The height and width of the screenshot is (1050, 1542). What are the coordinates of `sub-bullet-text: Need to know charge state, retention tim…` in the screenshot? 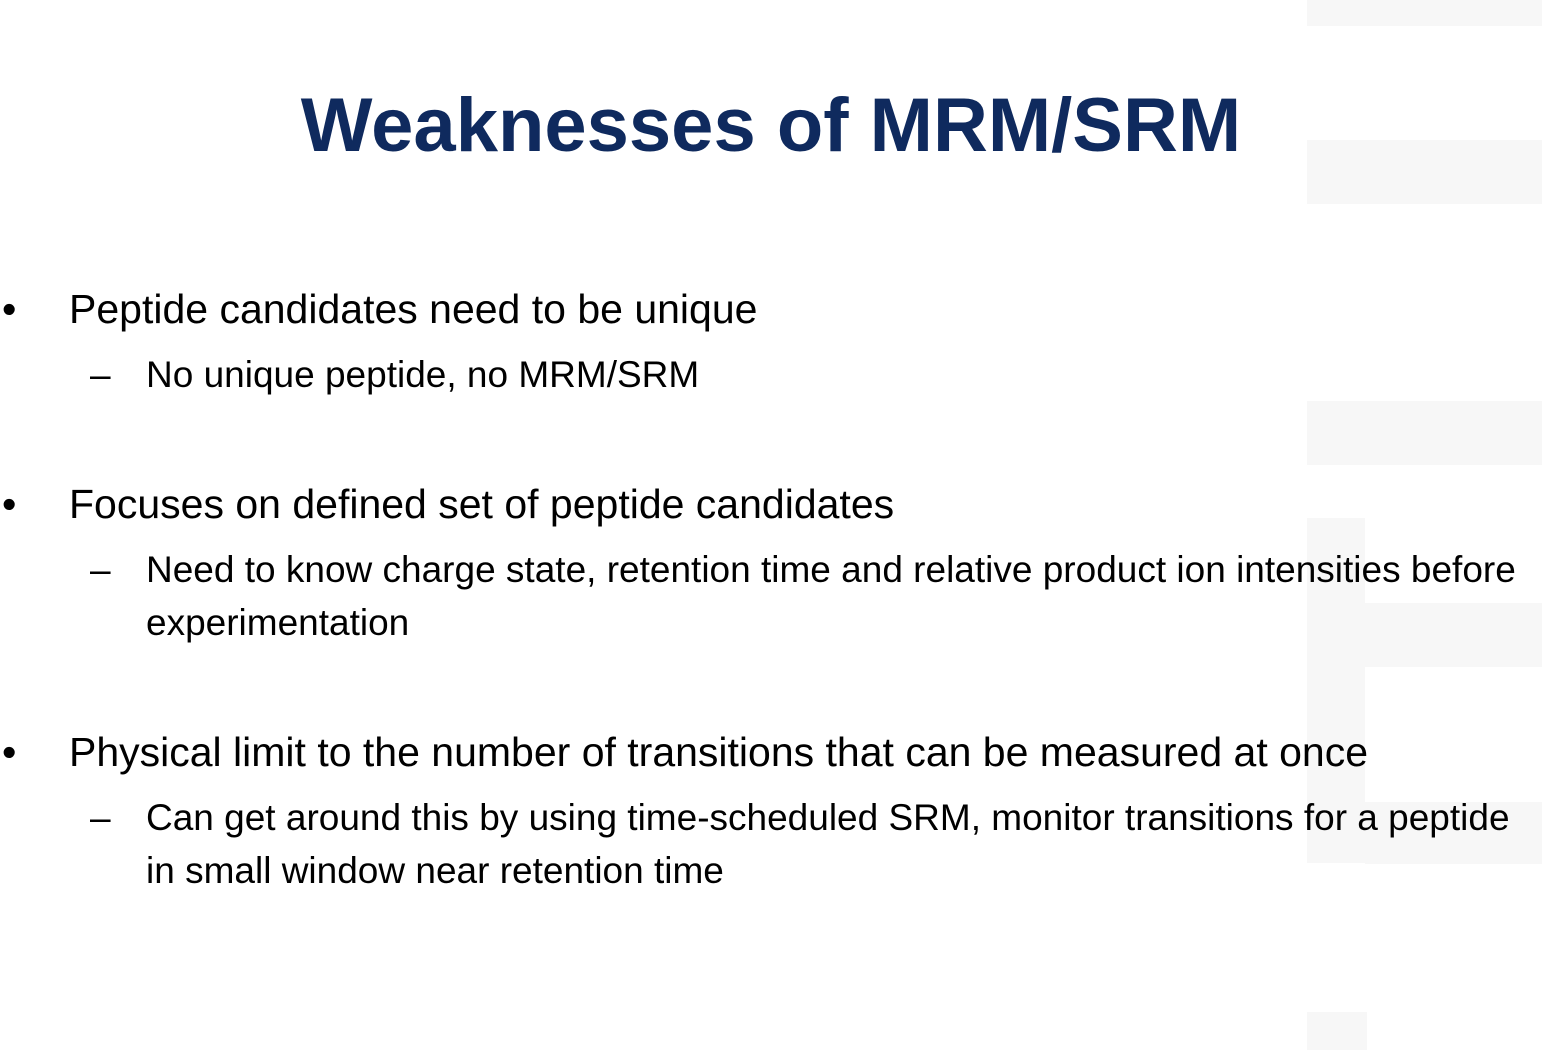 It's located at (831, 596).